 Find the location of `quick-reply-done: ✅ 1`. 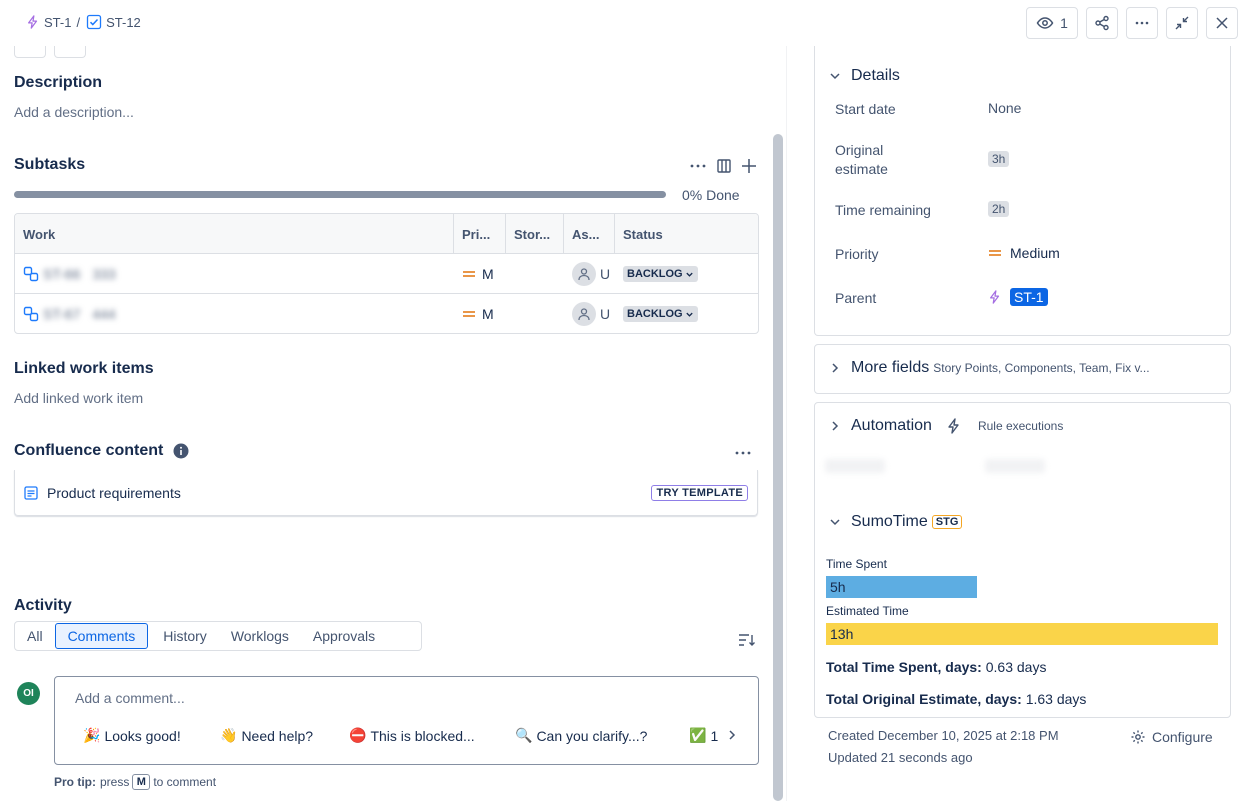

quick-reply-done: ✅ 1 is located at coordinates (704, 735).